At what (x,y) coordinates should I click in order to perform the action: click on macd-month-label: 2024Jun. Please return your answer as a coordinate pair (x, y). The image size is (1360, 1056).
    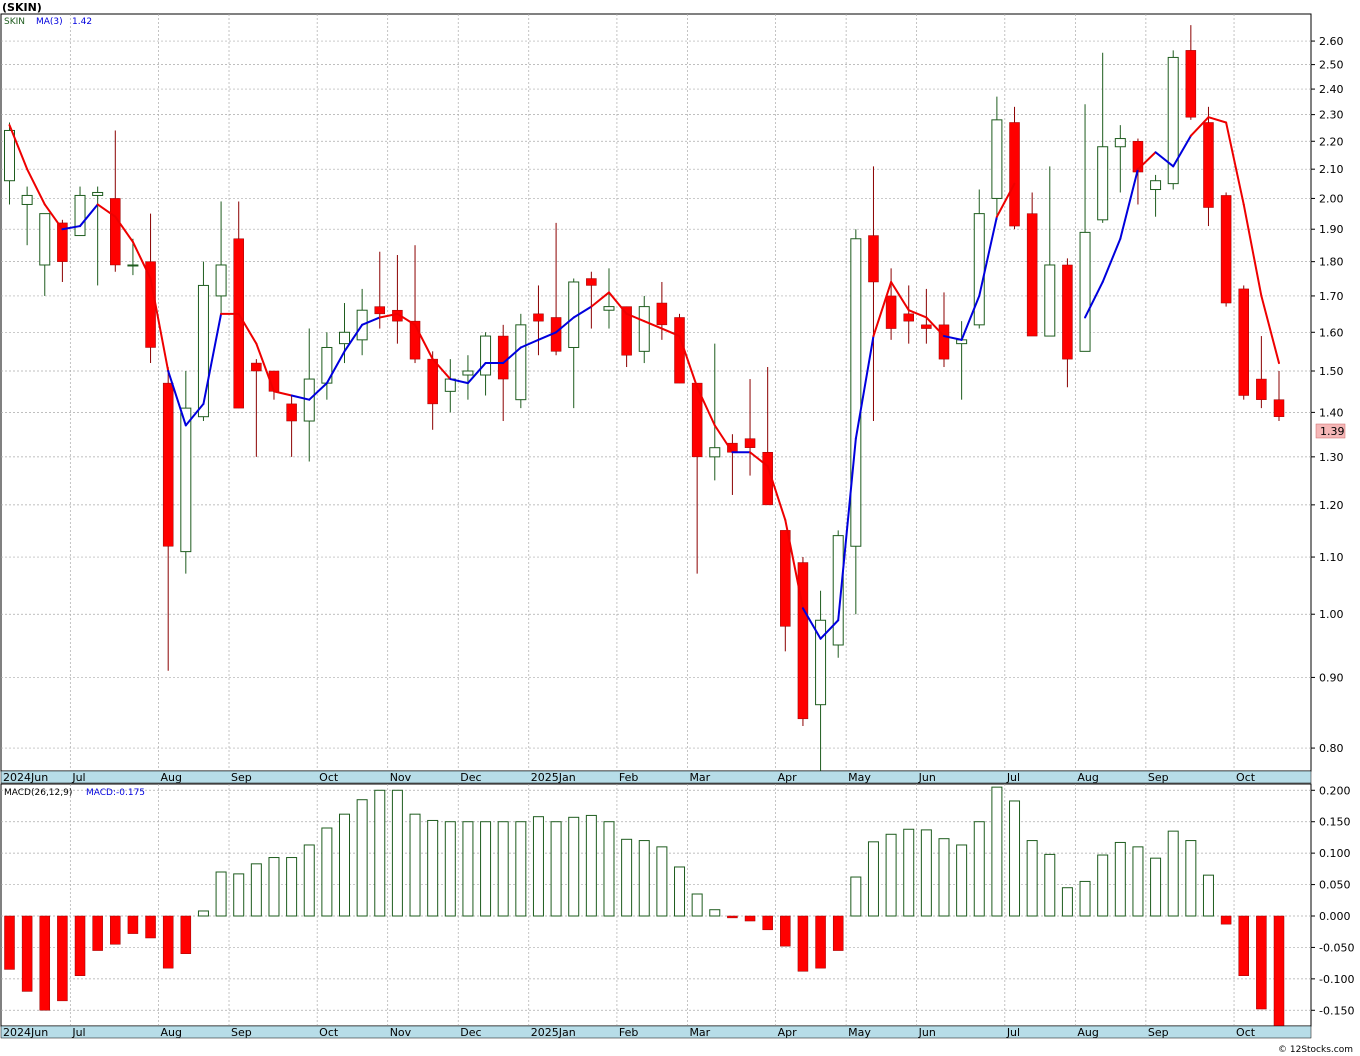
    Looking at the image, I should click on (25, 1032).